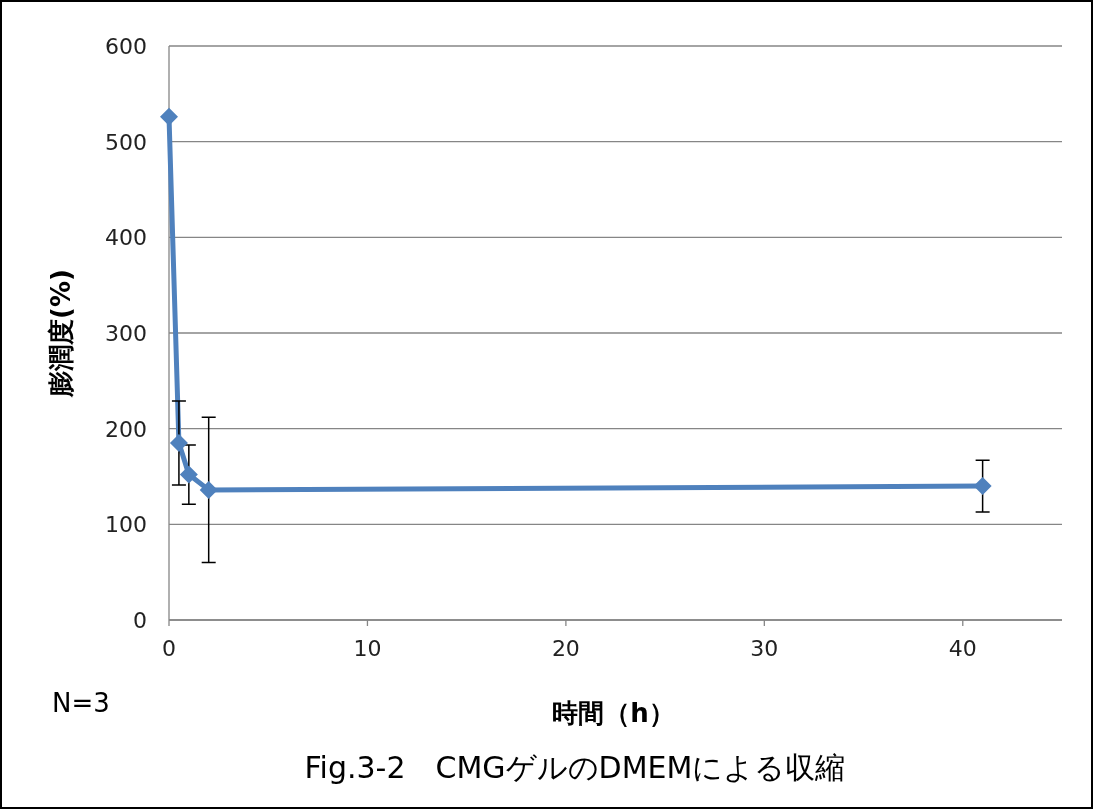 Image resolution: width=1094 pixels, height=810 pixels. What do you see at coordinates (126, 429) in the screenshot?
I see `y-tick-label: 200` at bounding box center [126, 429].